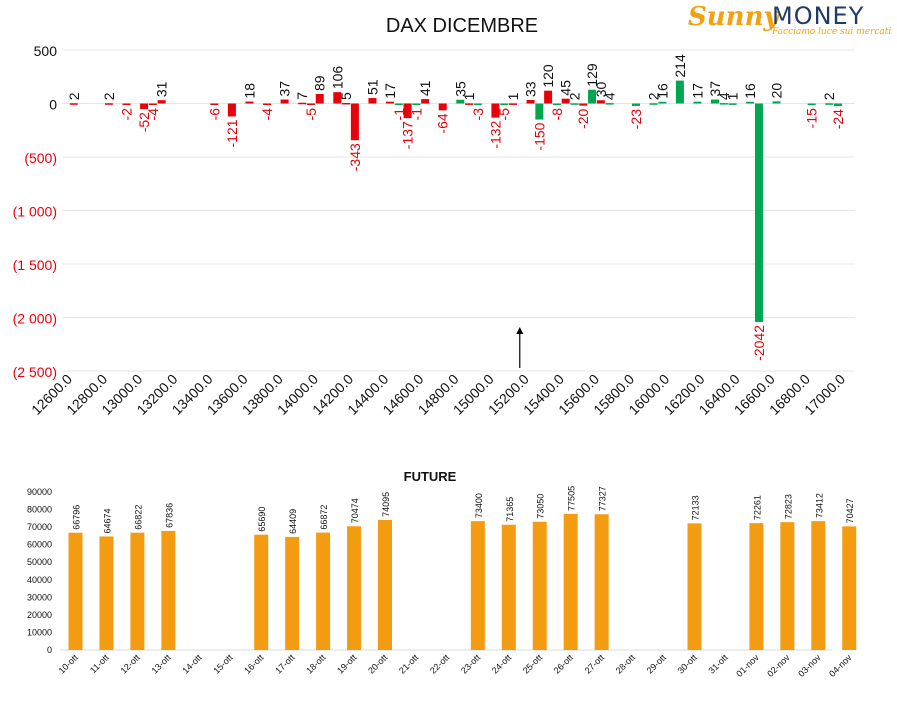 Image resolution: width=897 pixels, height=704 pixels. I want to click on data-label: 51, so click(372, 87).